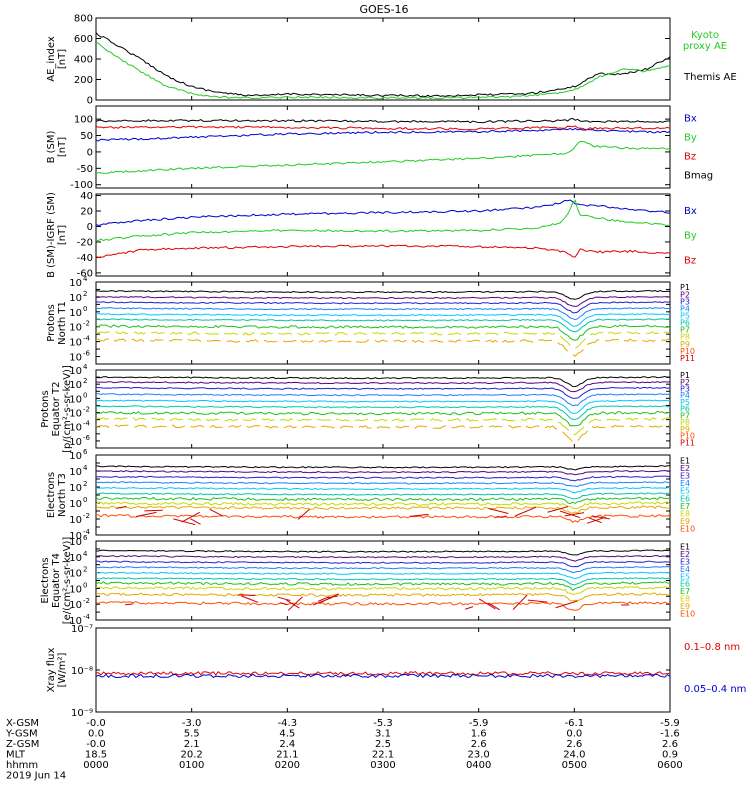 The width and height of the screenshot is (750, 800). Describe the element at coordinates (83, 19) in the screenshot. I see `y-tick-label: 800` at that location.